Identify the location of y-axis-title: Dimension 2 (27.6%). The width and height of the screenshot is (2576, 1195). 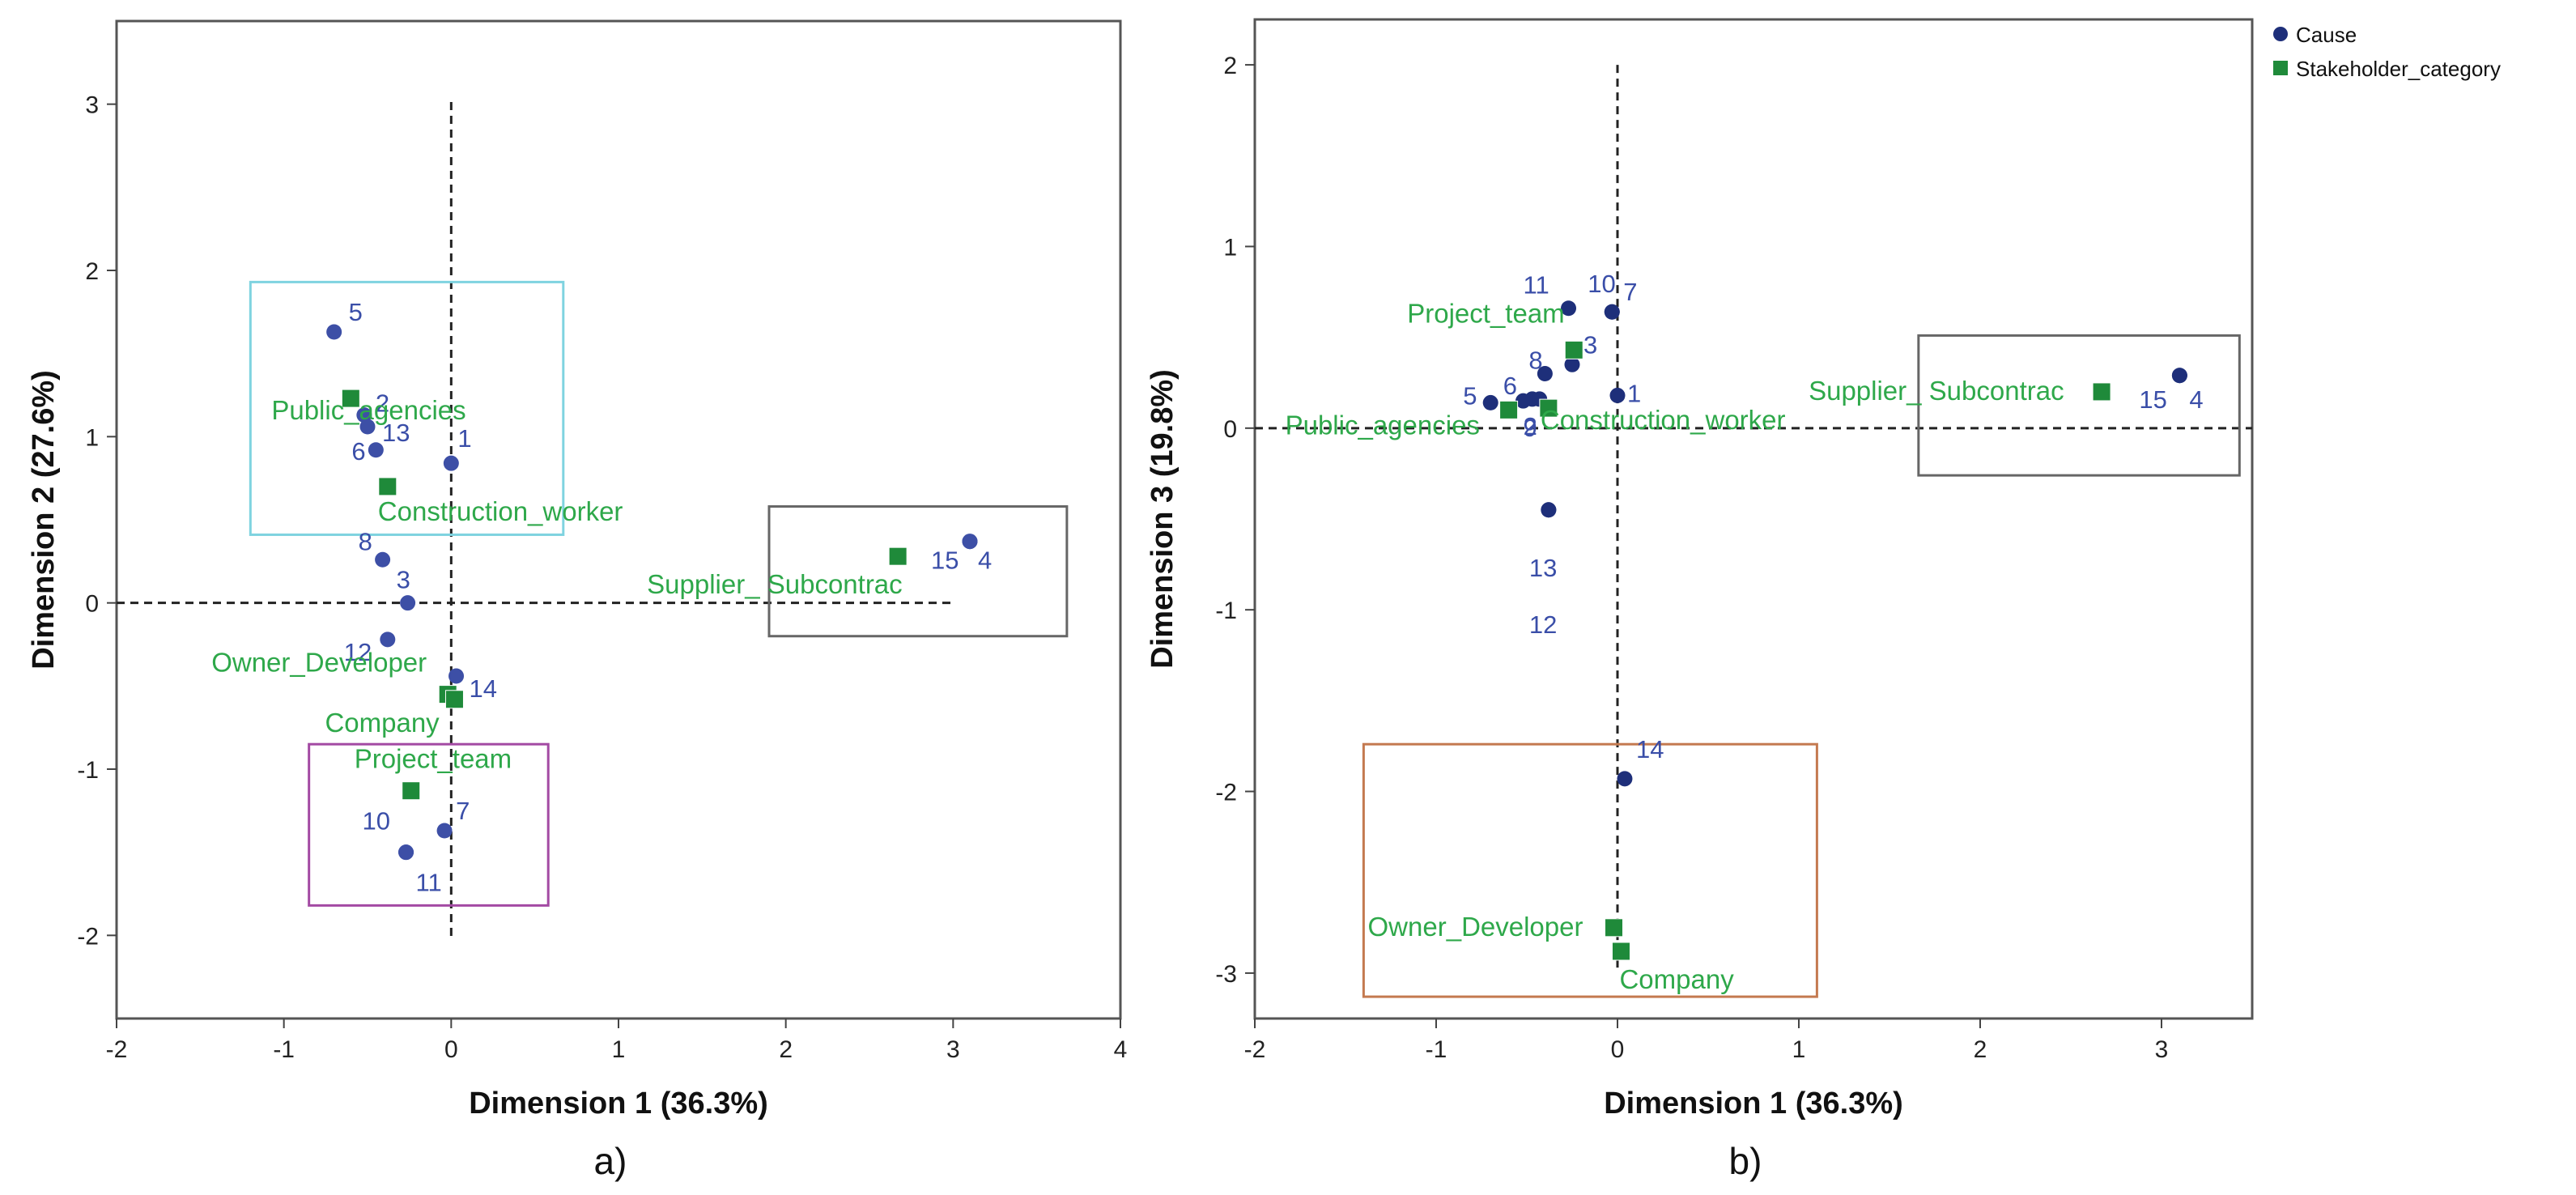
(44, 520).